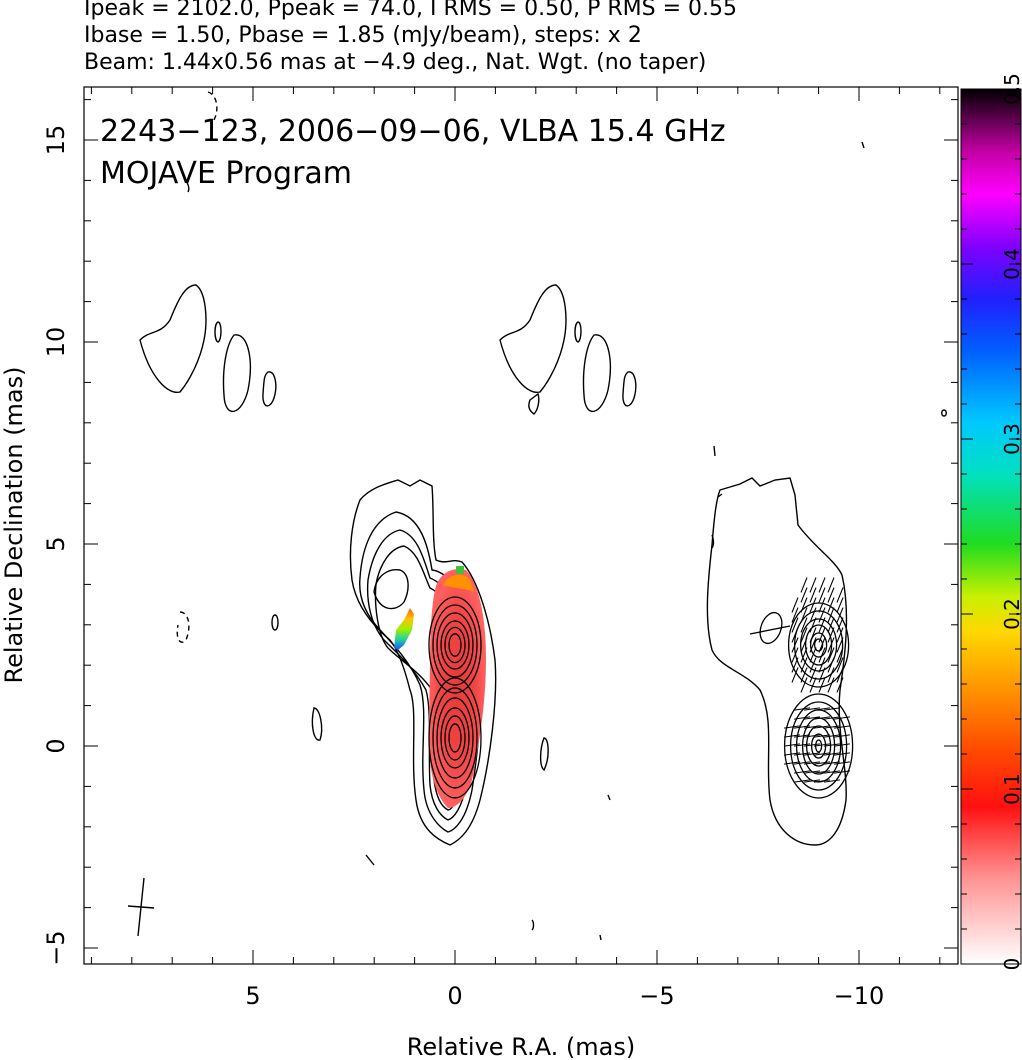 The image size is (1022, 1060). Describe the element at coordinates (564, 996) in the screenshot. I see `x-tick-labels: 5 0 −5 −10` at that location.